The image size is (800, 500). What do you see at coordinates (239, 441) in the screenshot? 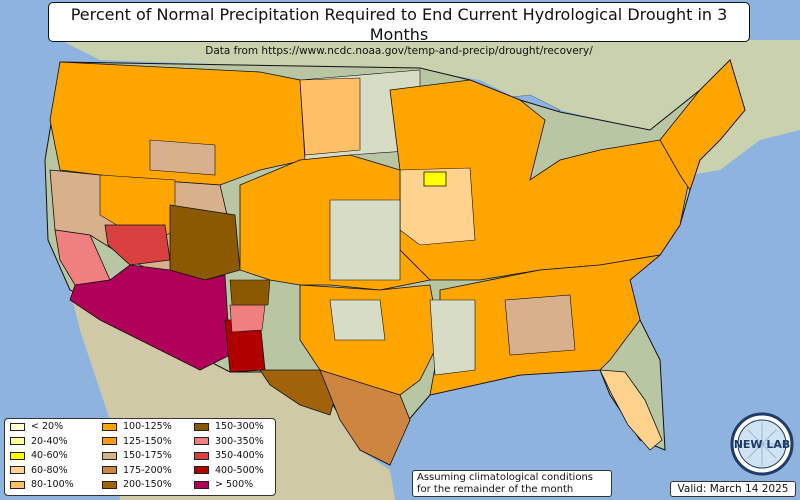
I see `legend-label: 300-350%` at bounding box center [239, 441].